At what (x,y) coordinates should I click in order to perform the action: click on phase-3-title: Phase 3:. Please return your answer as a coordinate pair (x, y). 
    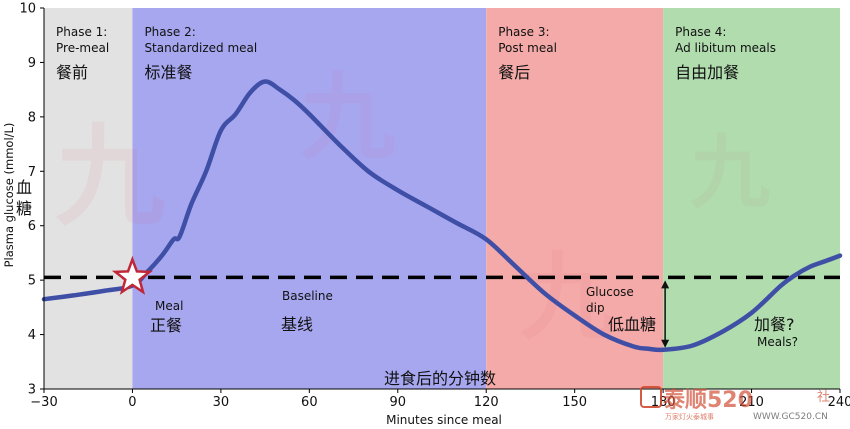
    Looking at the image, I should click on (523, 32).